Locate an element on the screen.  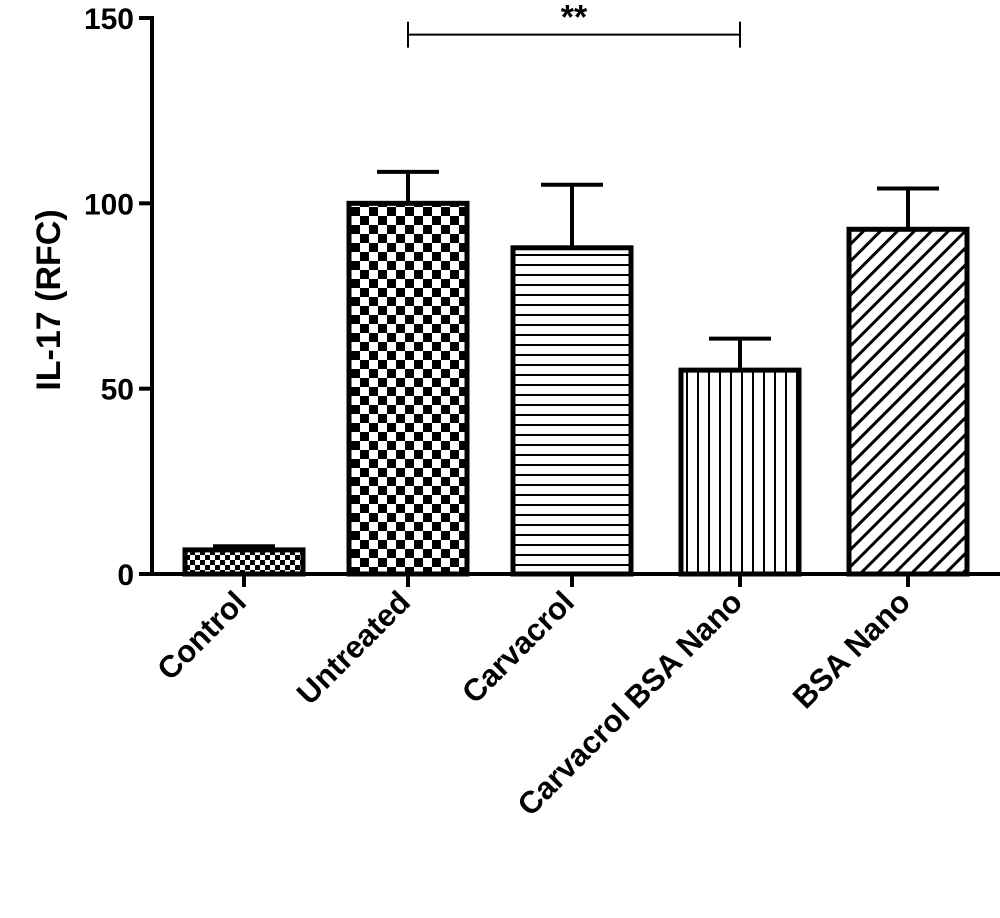
significance-bracket: ** is located at coordinates (574, 24).